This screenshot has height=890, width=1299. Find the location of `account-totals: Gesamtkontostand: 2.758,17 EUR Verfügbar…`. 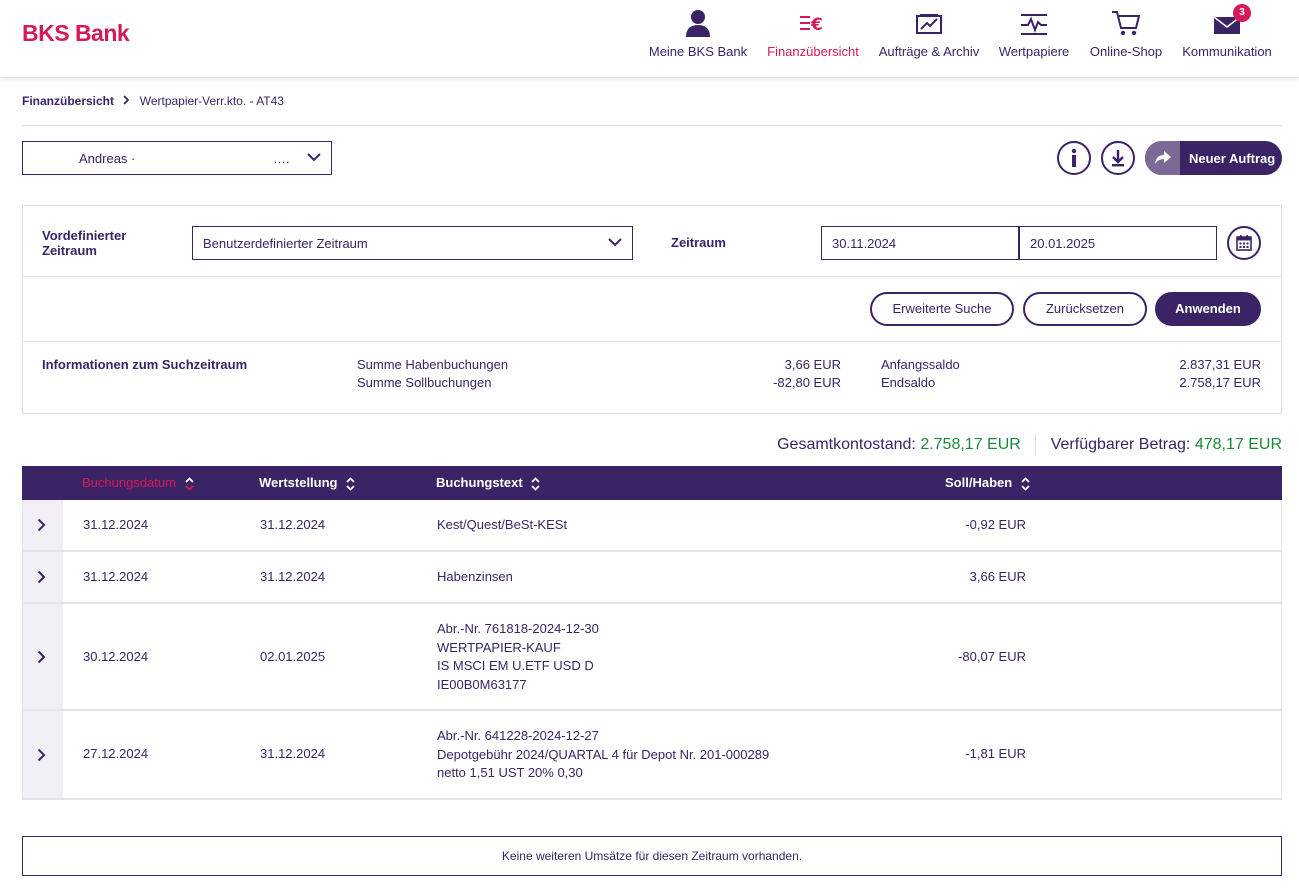

account-totals: Gesamtkontostand: 2.758,17 EUR Verfügbar… is located at coordinates (1029, 445).